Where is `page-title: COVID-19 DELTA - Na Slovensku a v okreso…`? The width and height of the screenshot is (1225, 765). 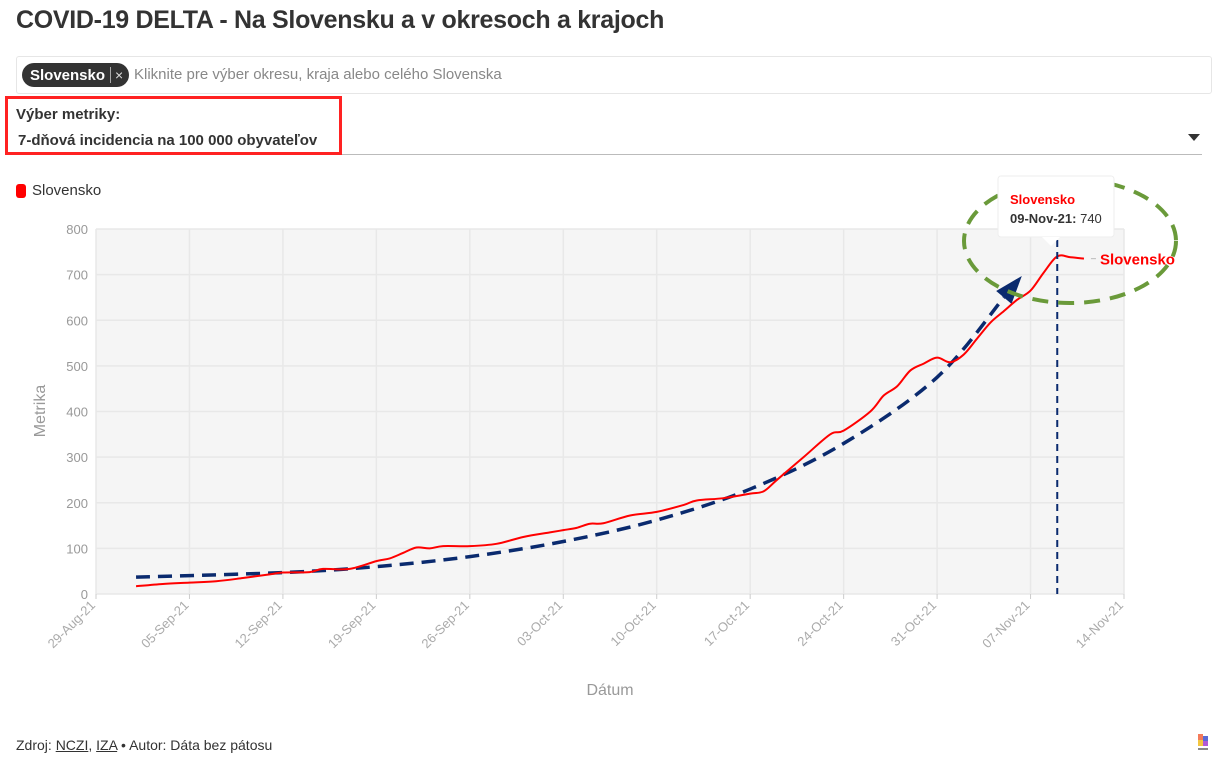
page-title: COVID-19 DELTA - Na Slovensku a v okreso… is located at coordinates (340, 20).